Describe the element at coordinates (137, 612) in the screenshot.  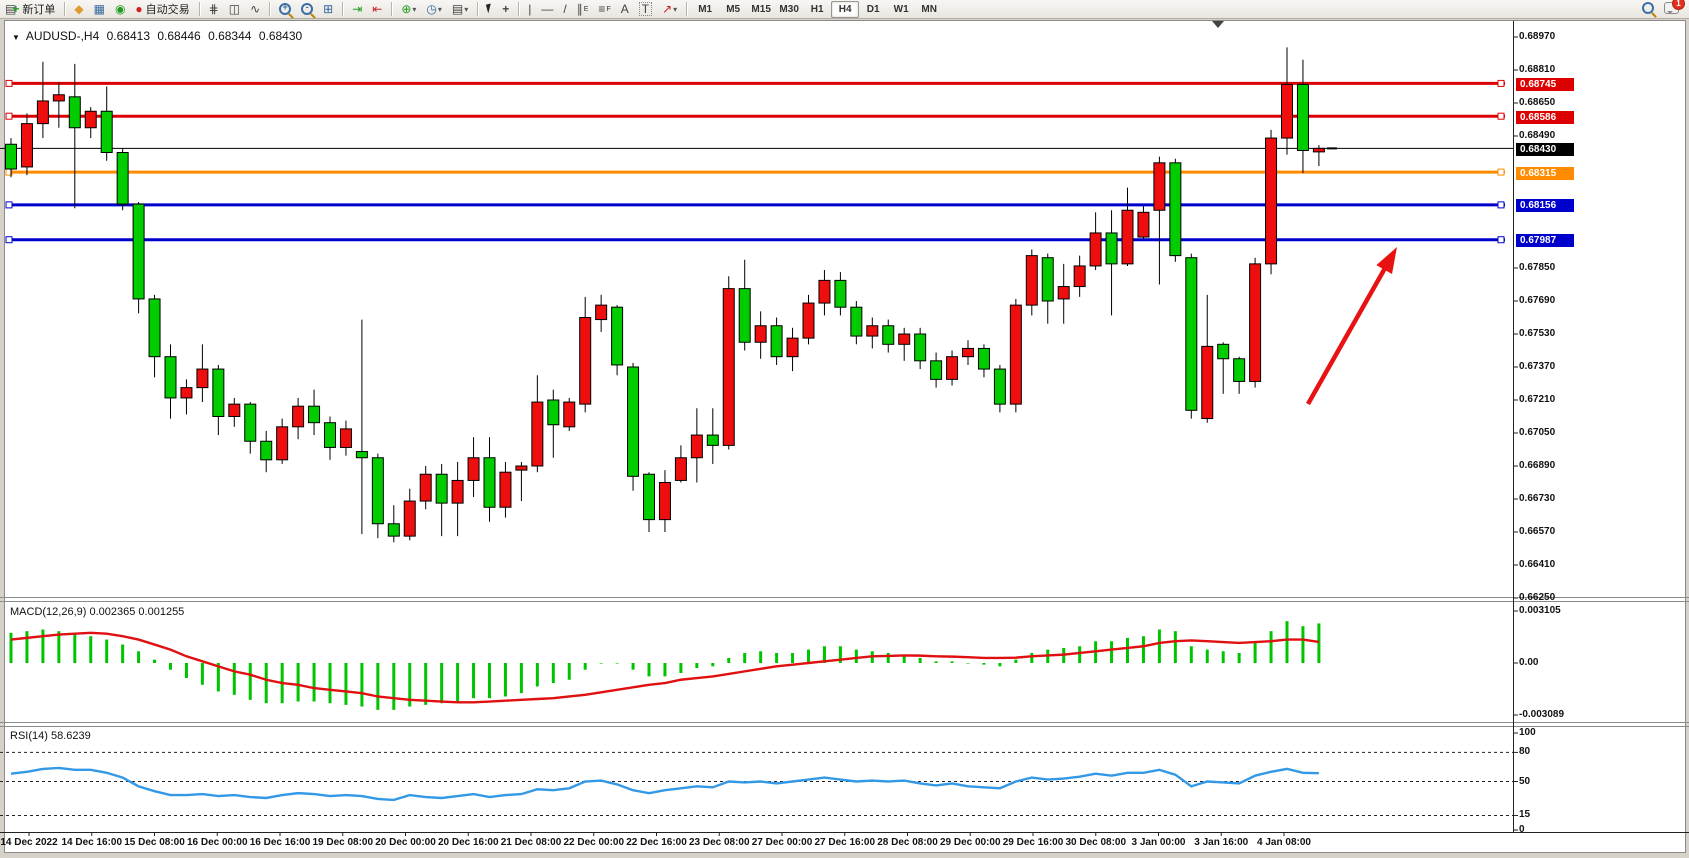
I see `macd-values: 0.002365 0.001255` at that location.